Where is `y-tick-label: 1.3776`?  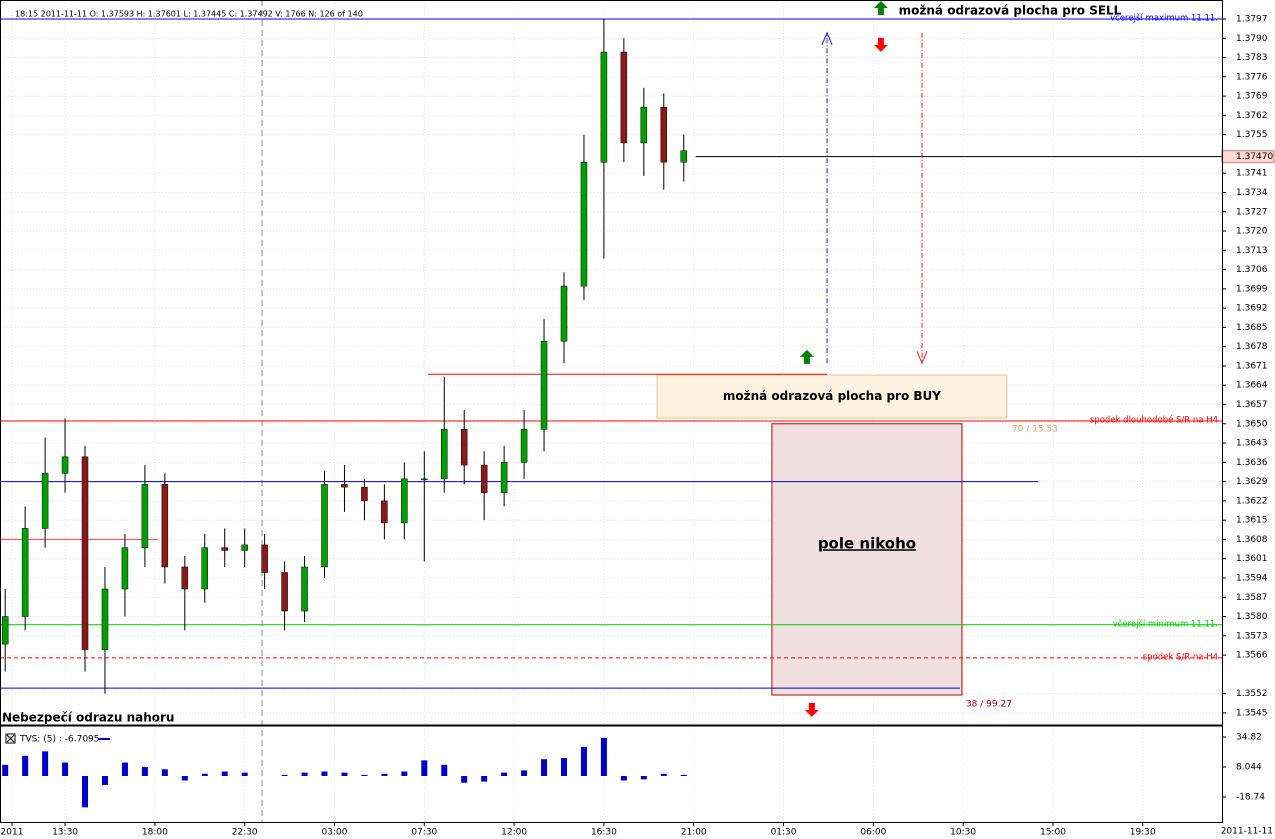
y-tick-label: 1.3776 is located at coordinates (1252, 77).